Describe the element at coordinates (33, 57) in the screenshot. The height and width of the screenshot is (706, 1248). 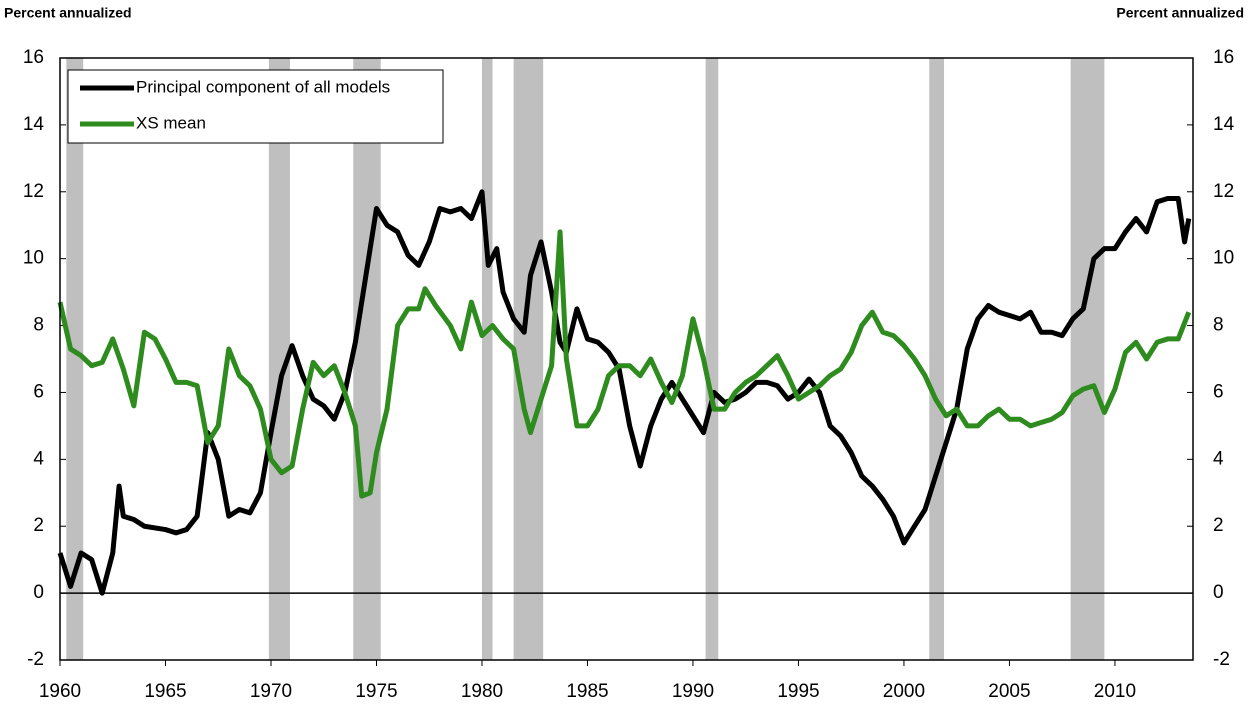
I see `y-tick-label: 16` at that location.